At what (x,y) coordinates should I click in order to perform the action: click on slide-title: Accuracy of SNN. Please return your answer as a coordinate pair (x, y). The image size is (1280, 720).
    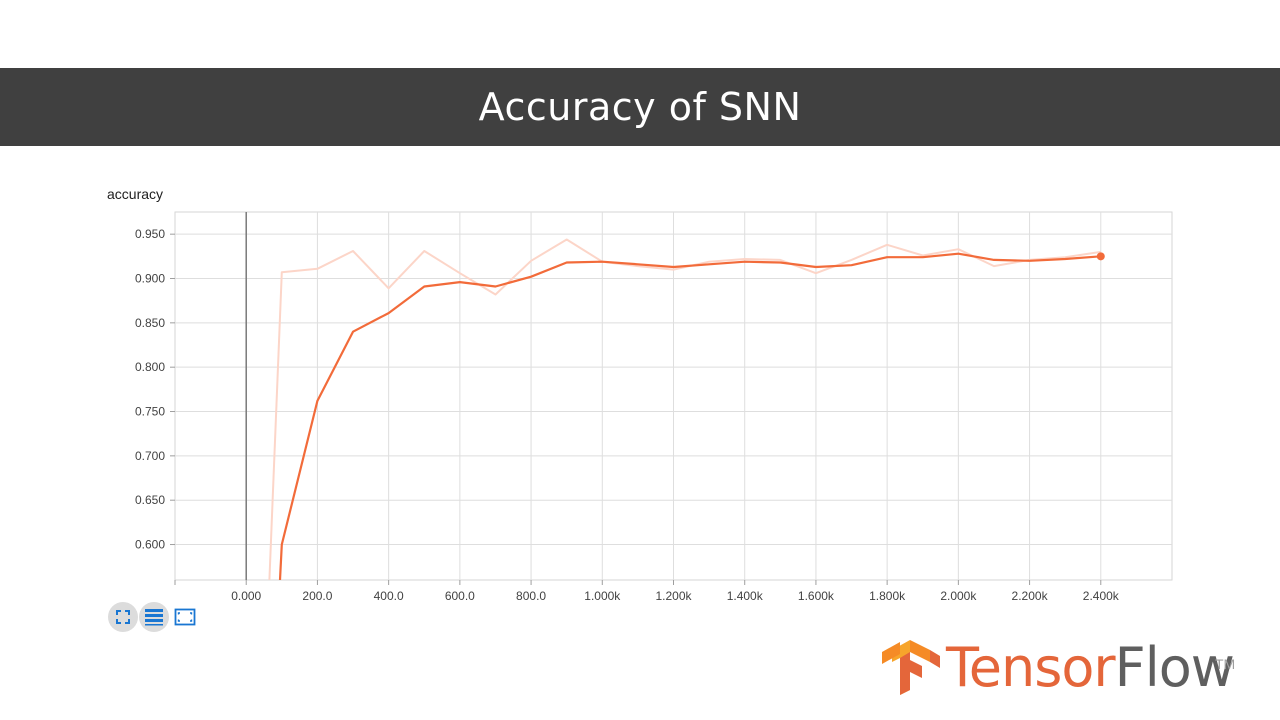
    Looking at the image, I should click on (640, 107).